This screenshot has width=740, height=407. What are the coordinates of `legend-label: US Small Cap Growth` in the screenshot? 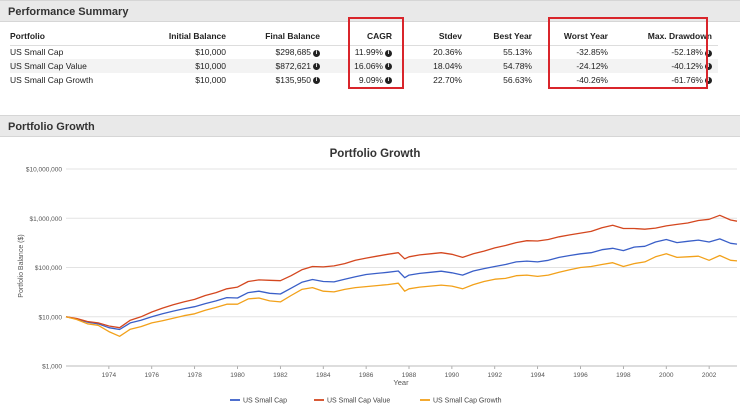 It's located at (467, 401).